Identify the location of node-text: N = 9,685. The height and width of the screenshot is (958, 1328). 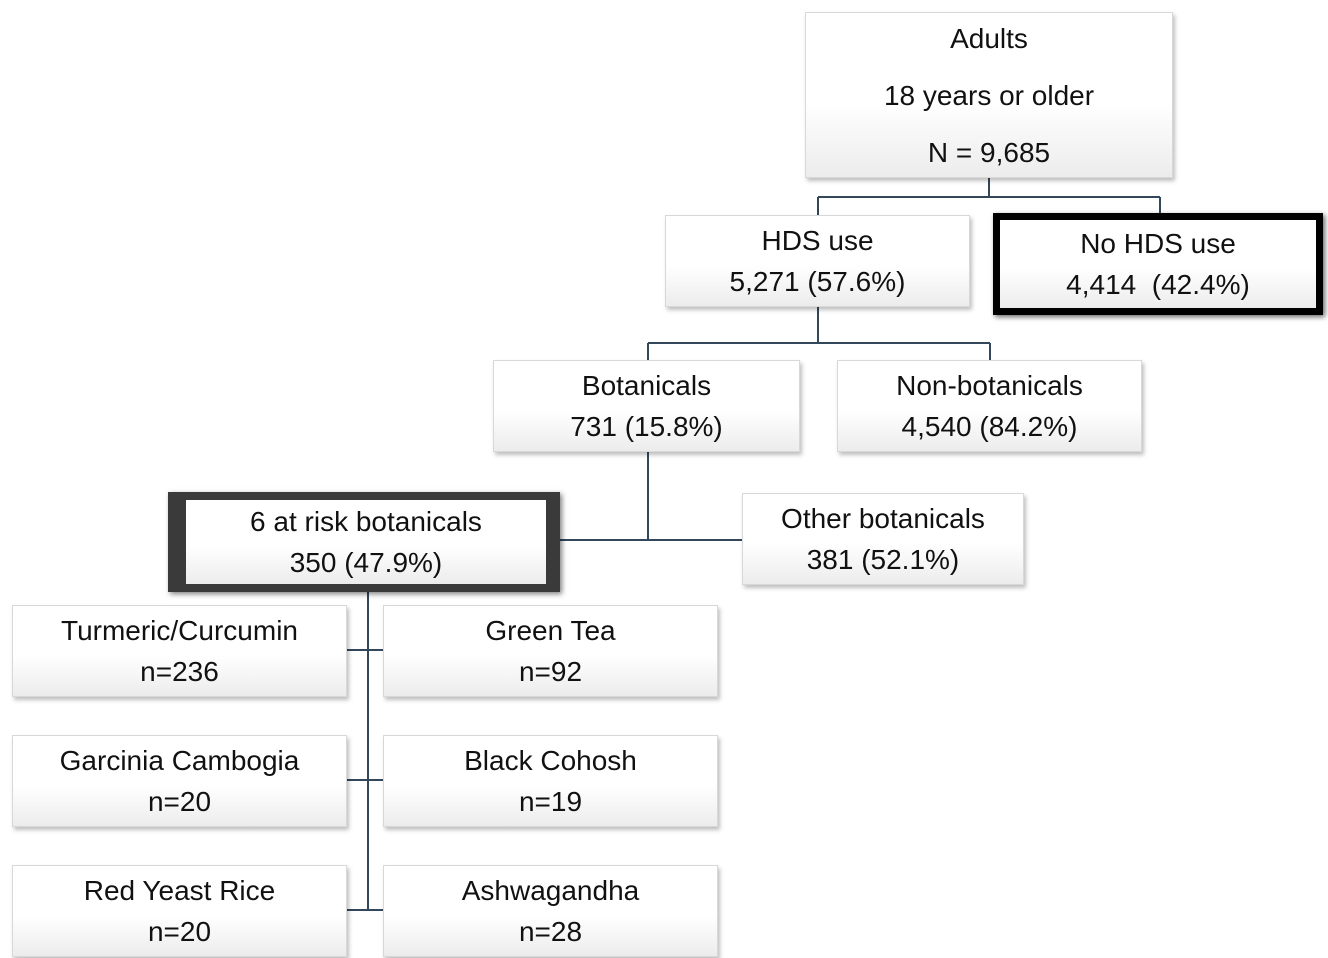
(989, 152).